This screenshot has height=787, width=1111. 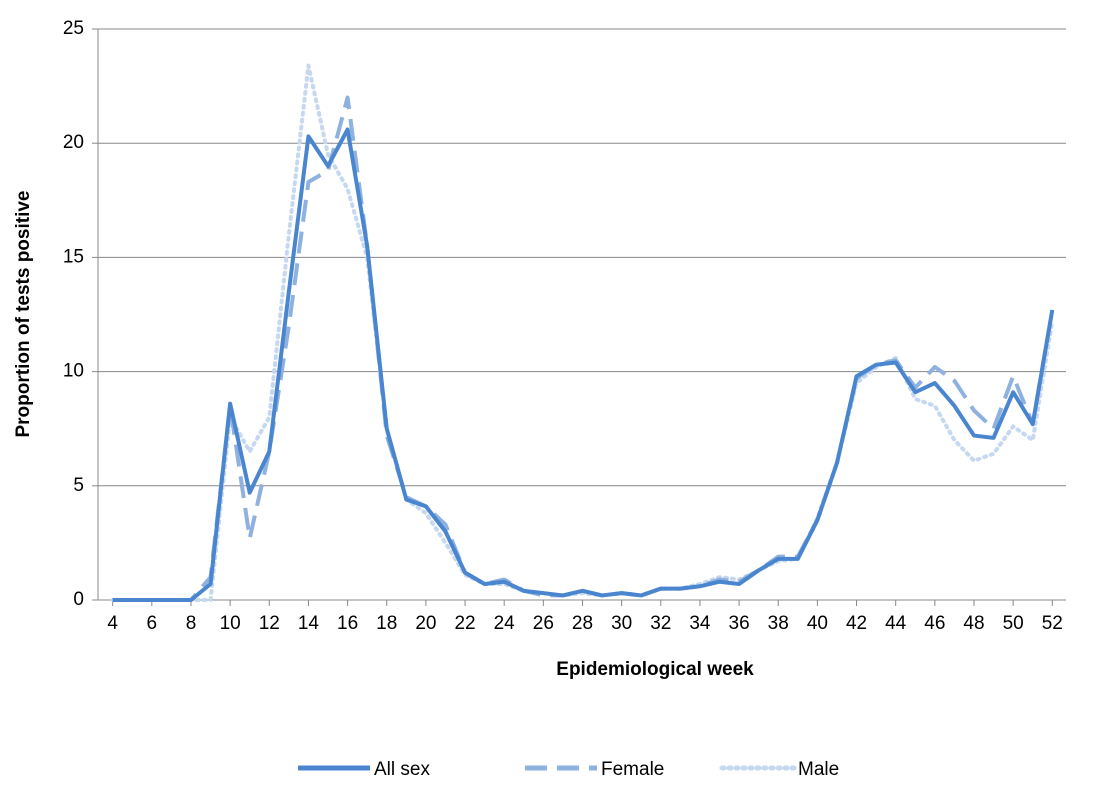 What do you see at coordinates (818, 769) in the screenshot?
I see `legend-label: Male` at bounding box center [818, 769].